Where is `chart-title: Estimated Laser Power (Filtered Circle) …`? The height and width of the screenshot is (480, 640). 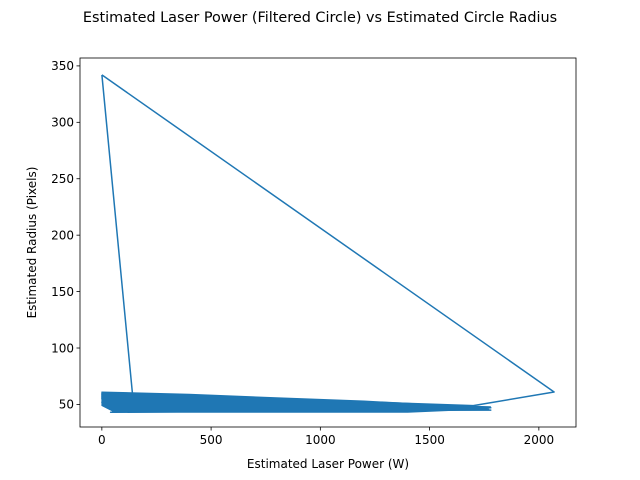
chart-title: Estimated Laser Power (Filtered Circle) … is located at coordinates (320, 18).